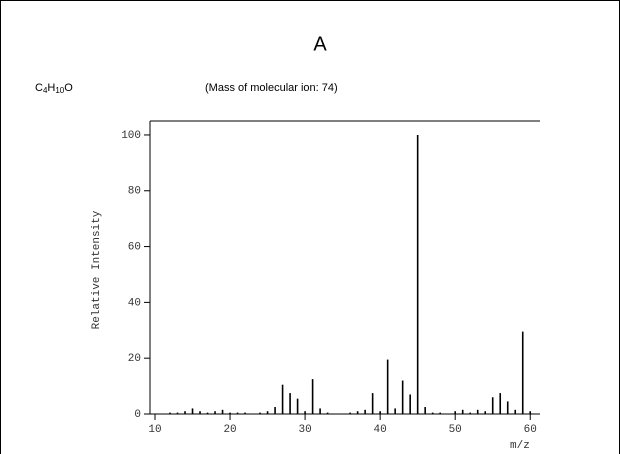 This screenshot has width=620, height=454. What do you see at coordinates (134, 247) in the screenshot?
I see `y-tick-label: 60` at bounding box center [134, 247].